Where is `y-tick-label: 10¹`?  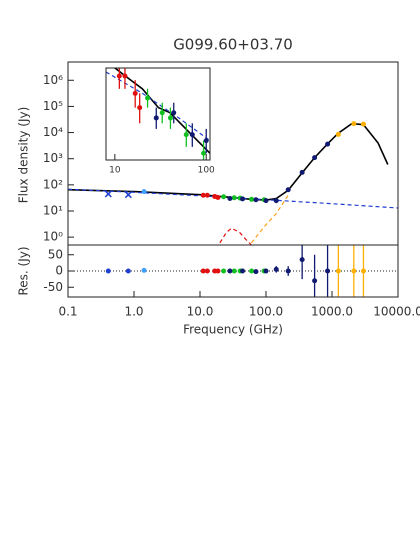
y-tick-label: 10¹ is located at coordinates (53, 210).